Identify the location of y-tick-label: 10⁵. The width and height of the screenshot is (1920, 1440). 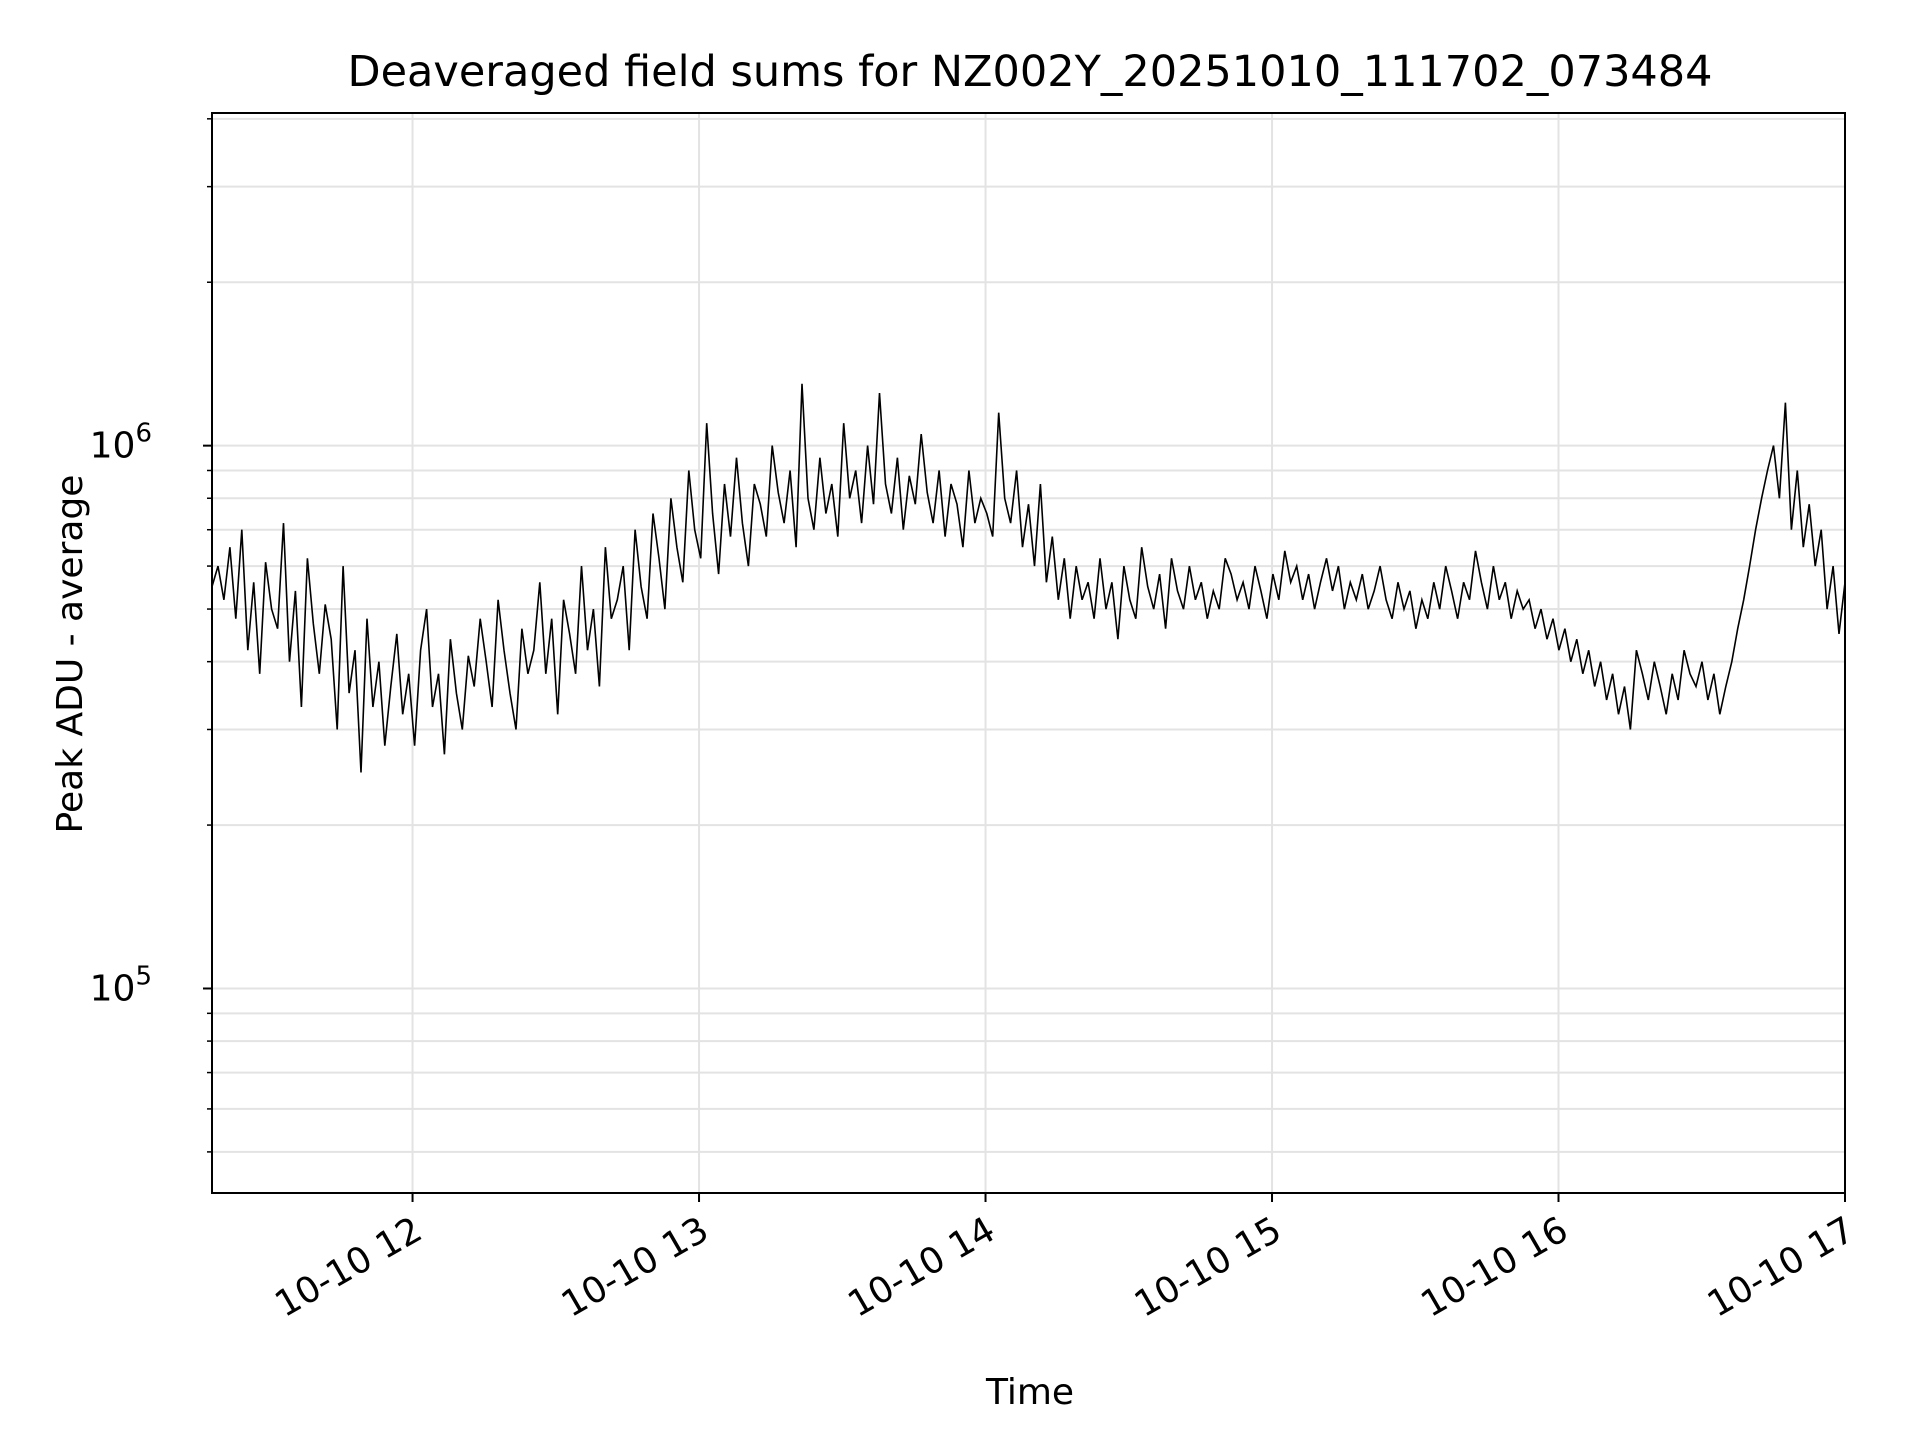
(121, 985).